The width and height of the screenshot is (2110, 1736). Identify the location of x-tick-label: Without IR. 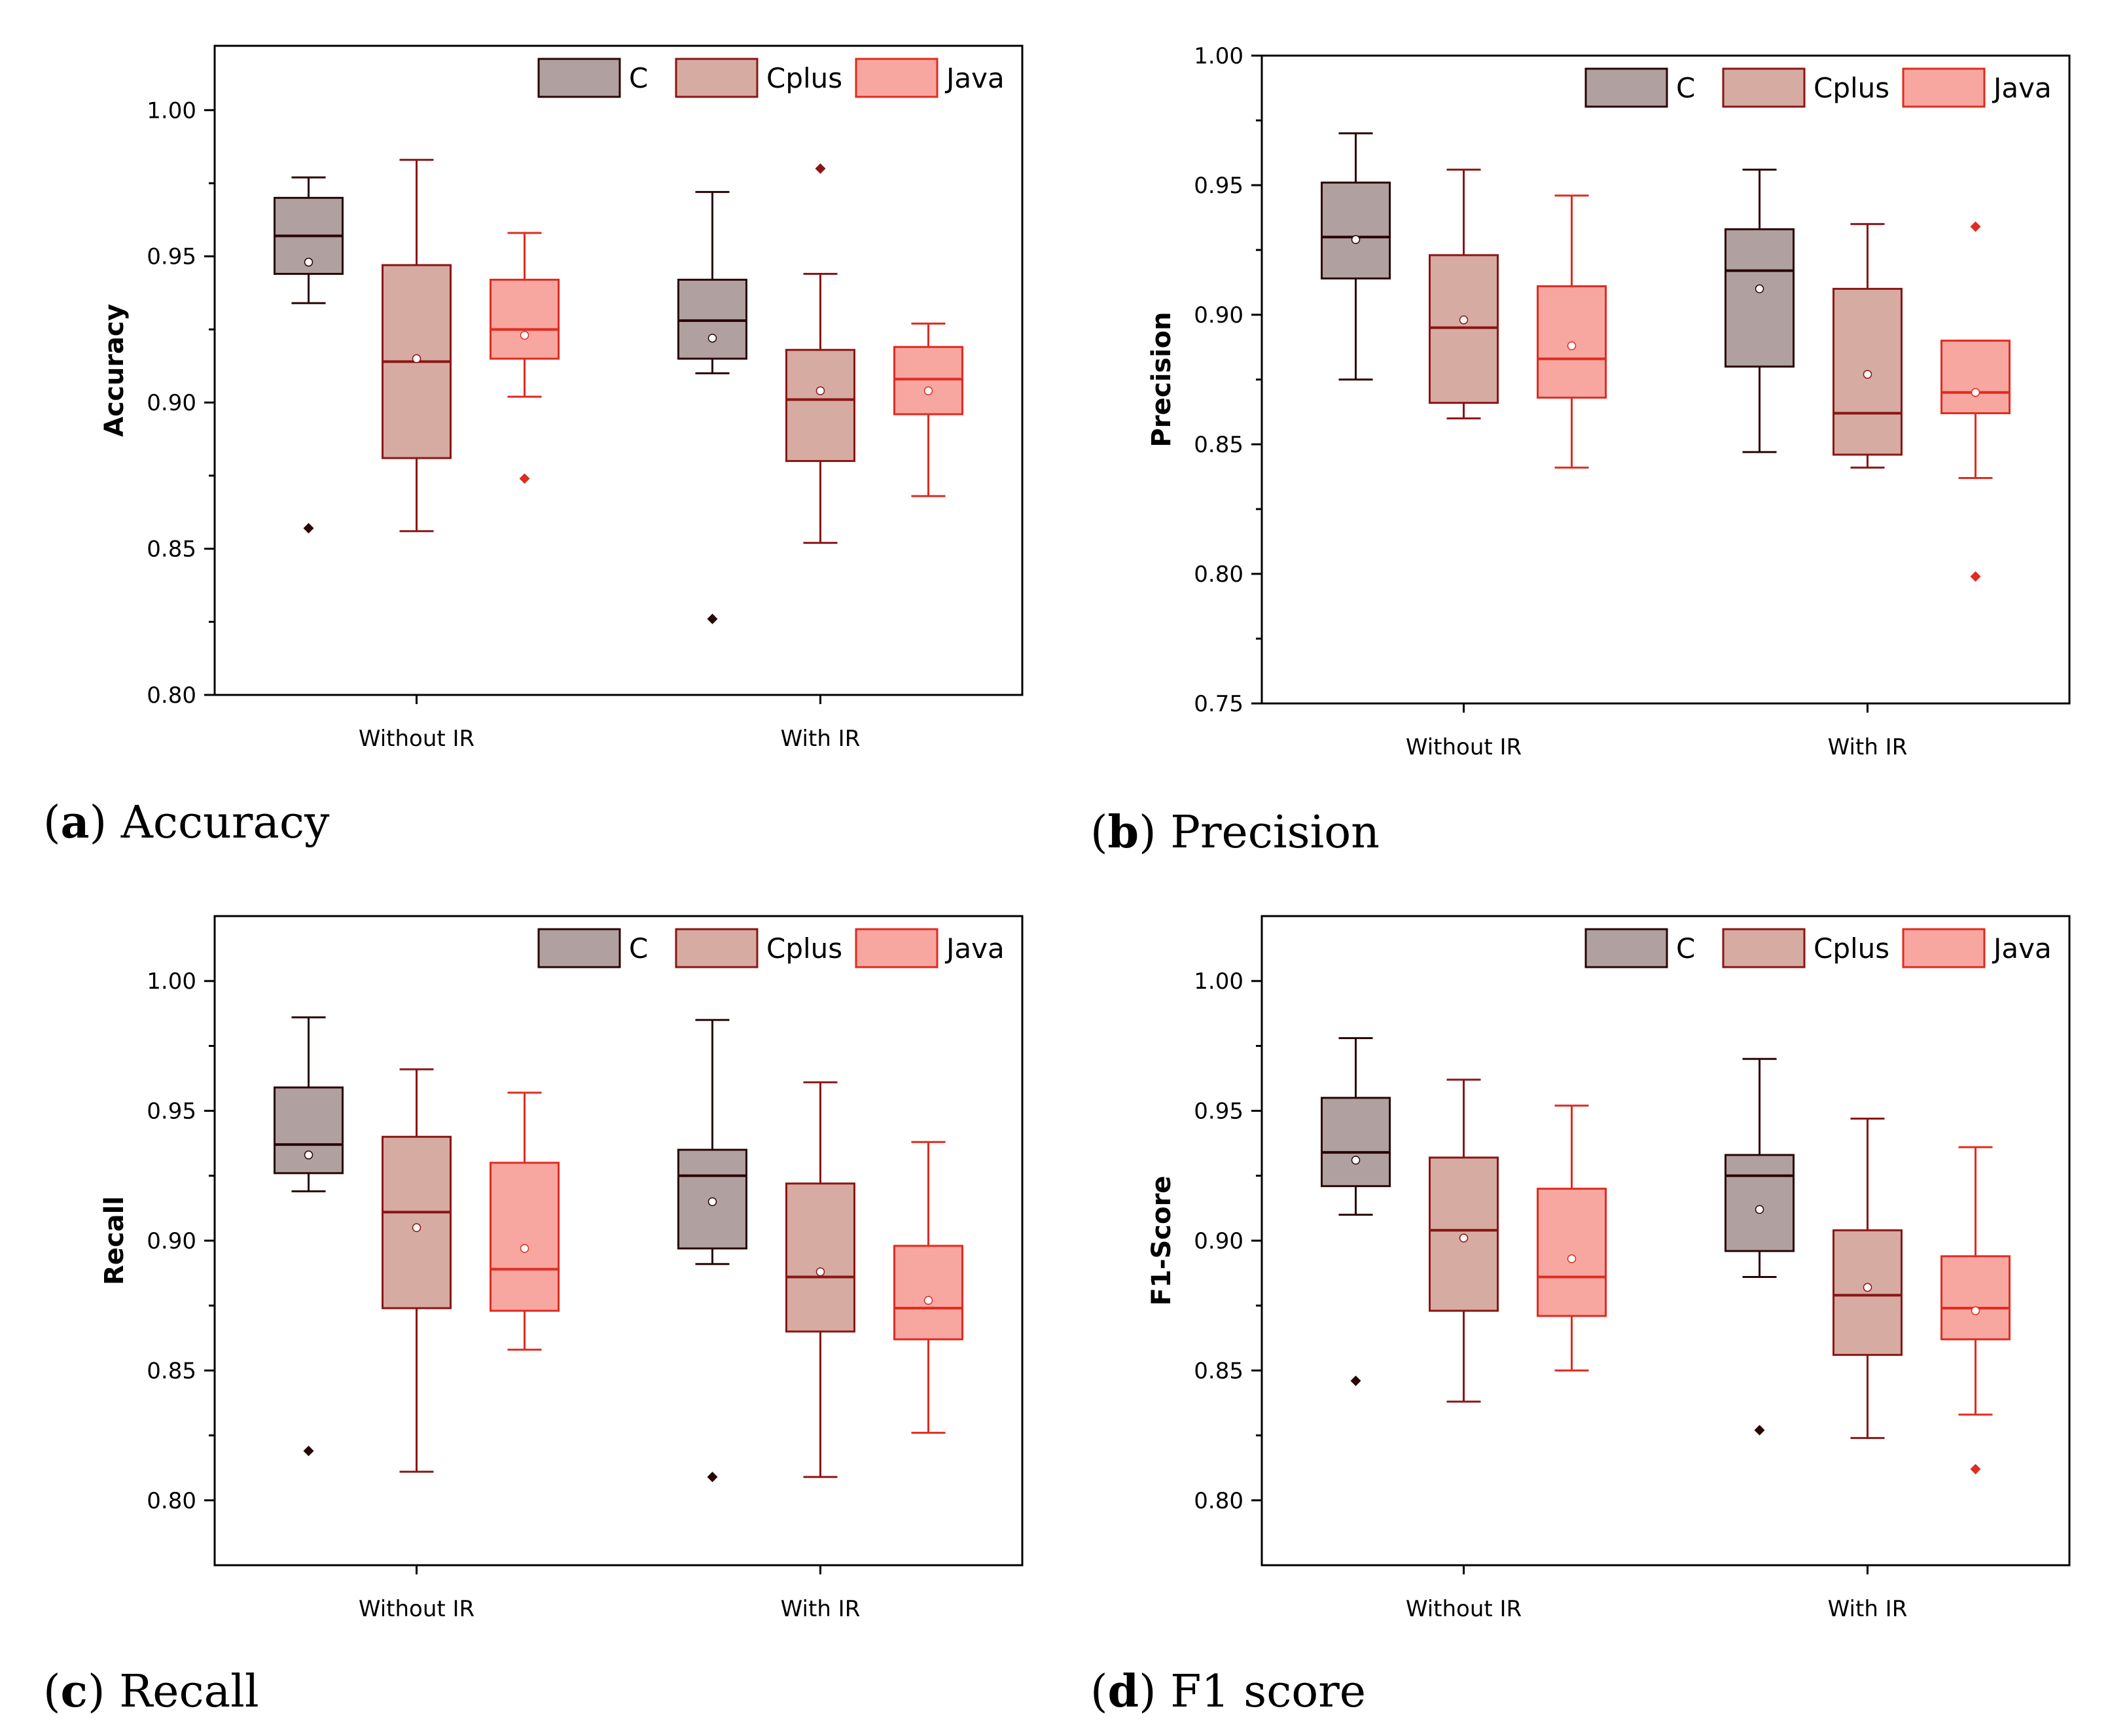
(416, 739).